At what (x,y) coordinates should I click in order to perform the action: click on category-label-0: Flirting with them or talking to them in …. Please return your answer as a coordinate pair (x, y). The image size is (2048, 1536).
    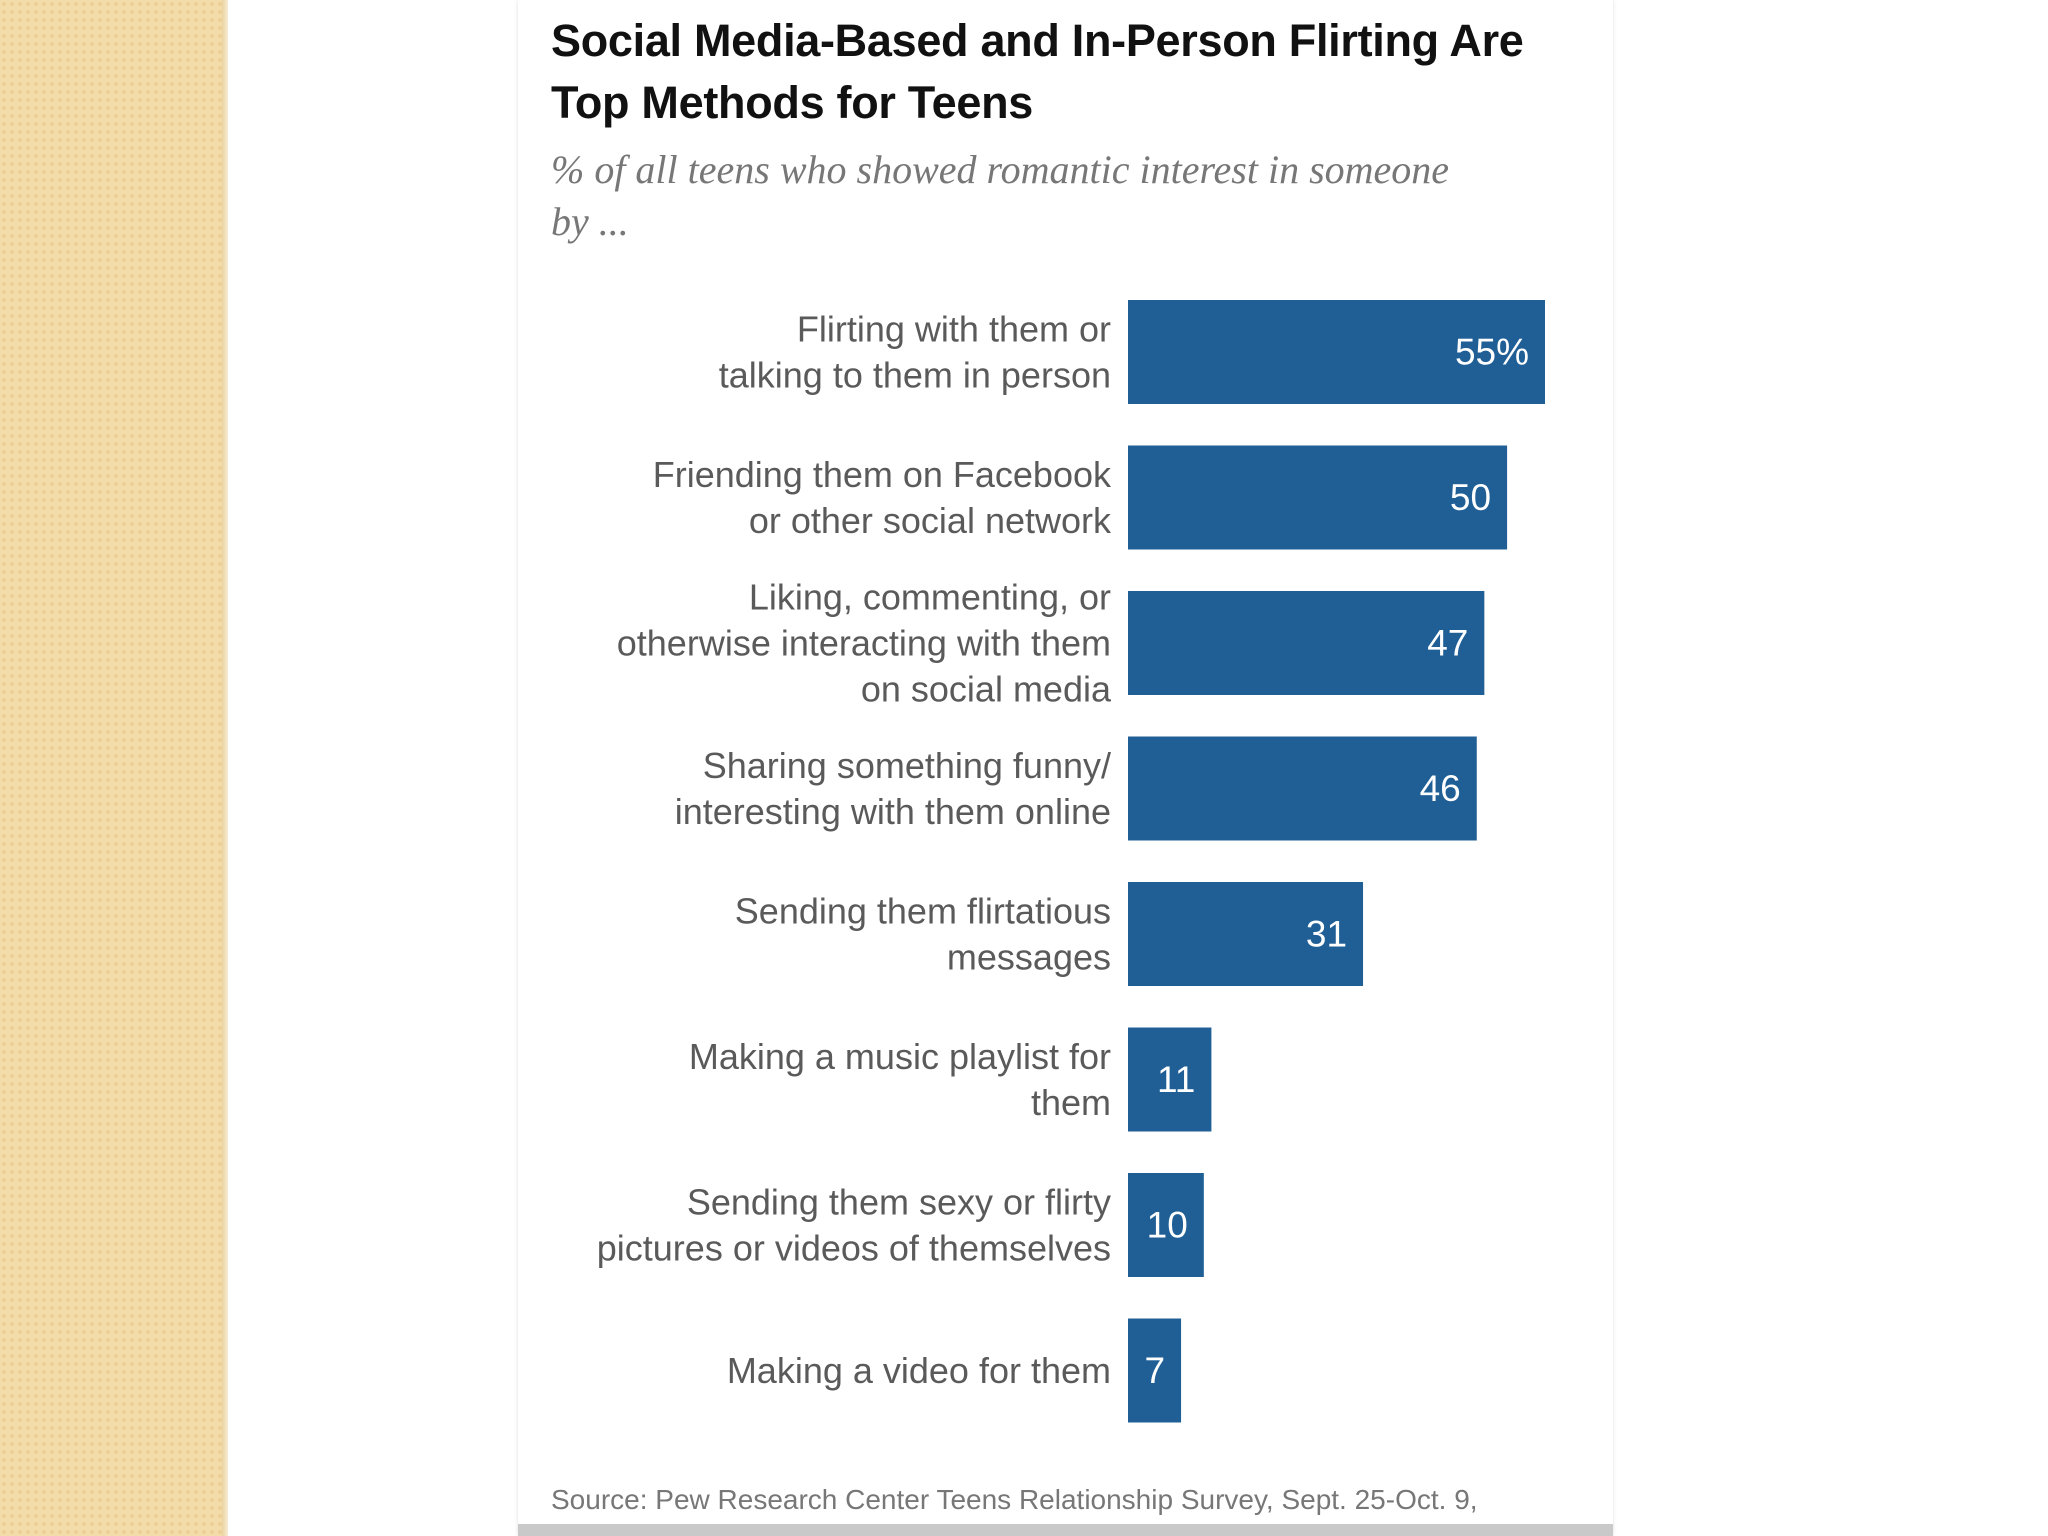
    Looking at the image, I should click on (915, 352).